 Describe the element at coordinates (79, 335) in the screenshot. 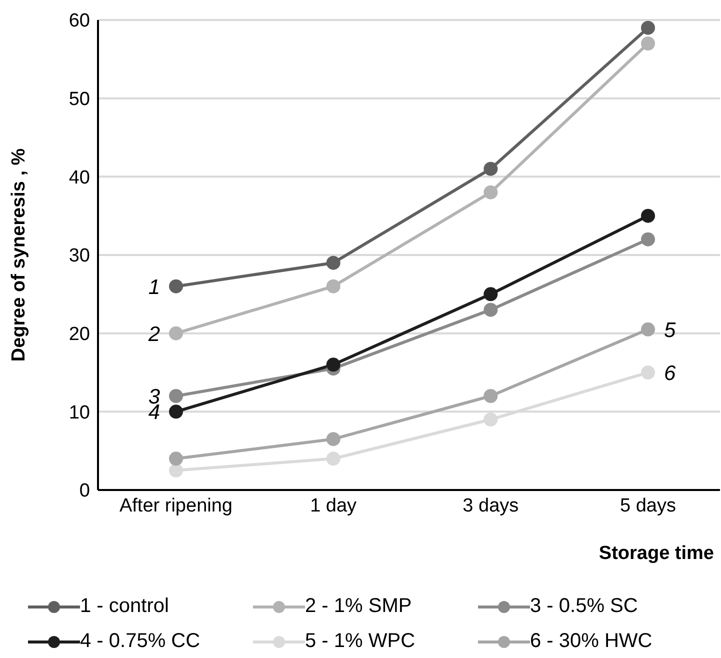

I see `y-tick-label: 20` at that location.